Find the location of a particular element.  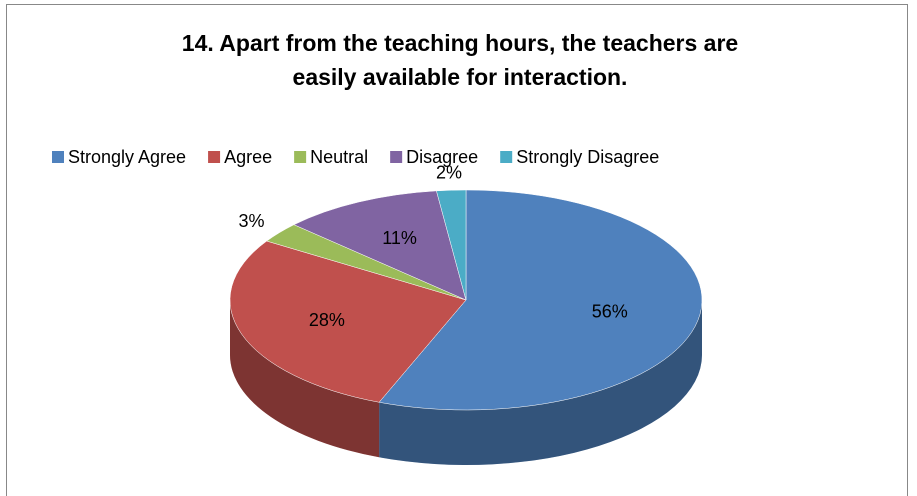

data-label: 2% is located at coordinates (449, 172).